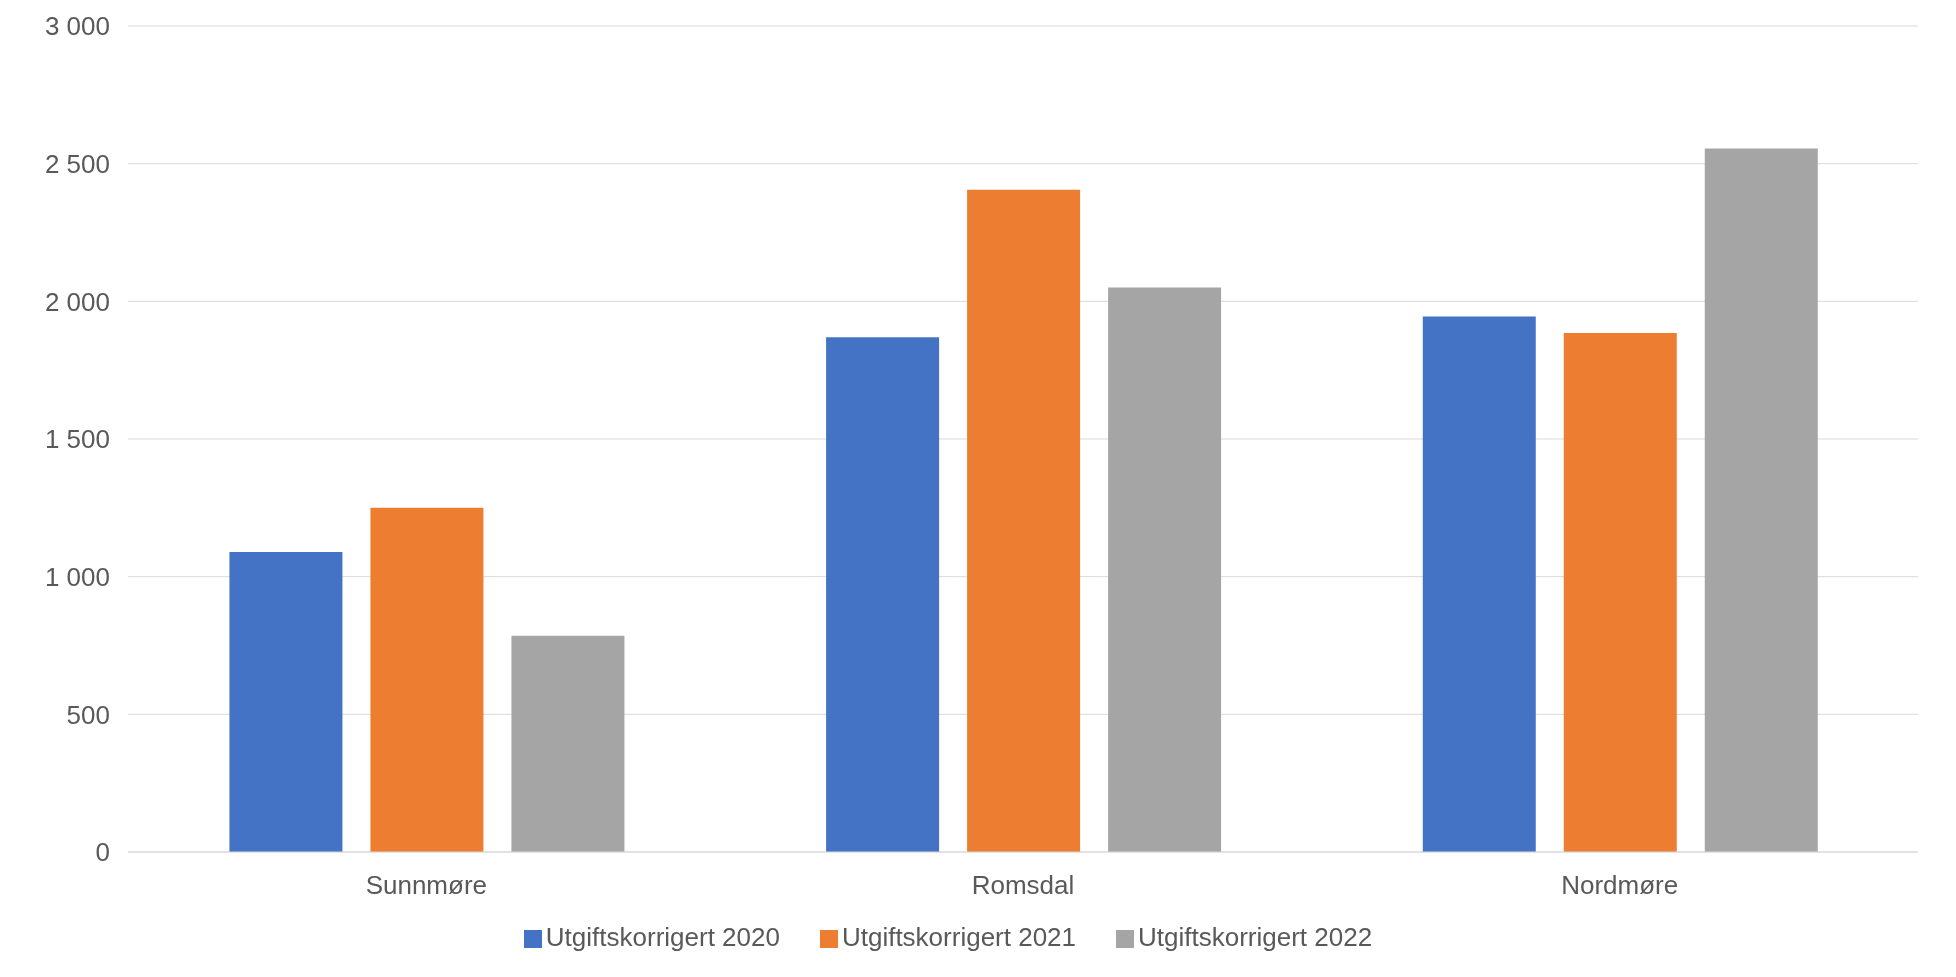 This screenshot has width=1956, height=977. Describe the element at coordinates (77, 26) in the screenshot. I see `y-tick-label: 3 000` at that location.